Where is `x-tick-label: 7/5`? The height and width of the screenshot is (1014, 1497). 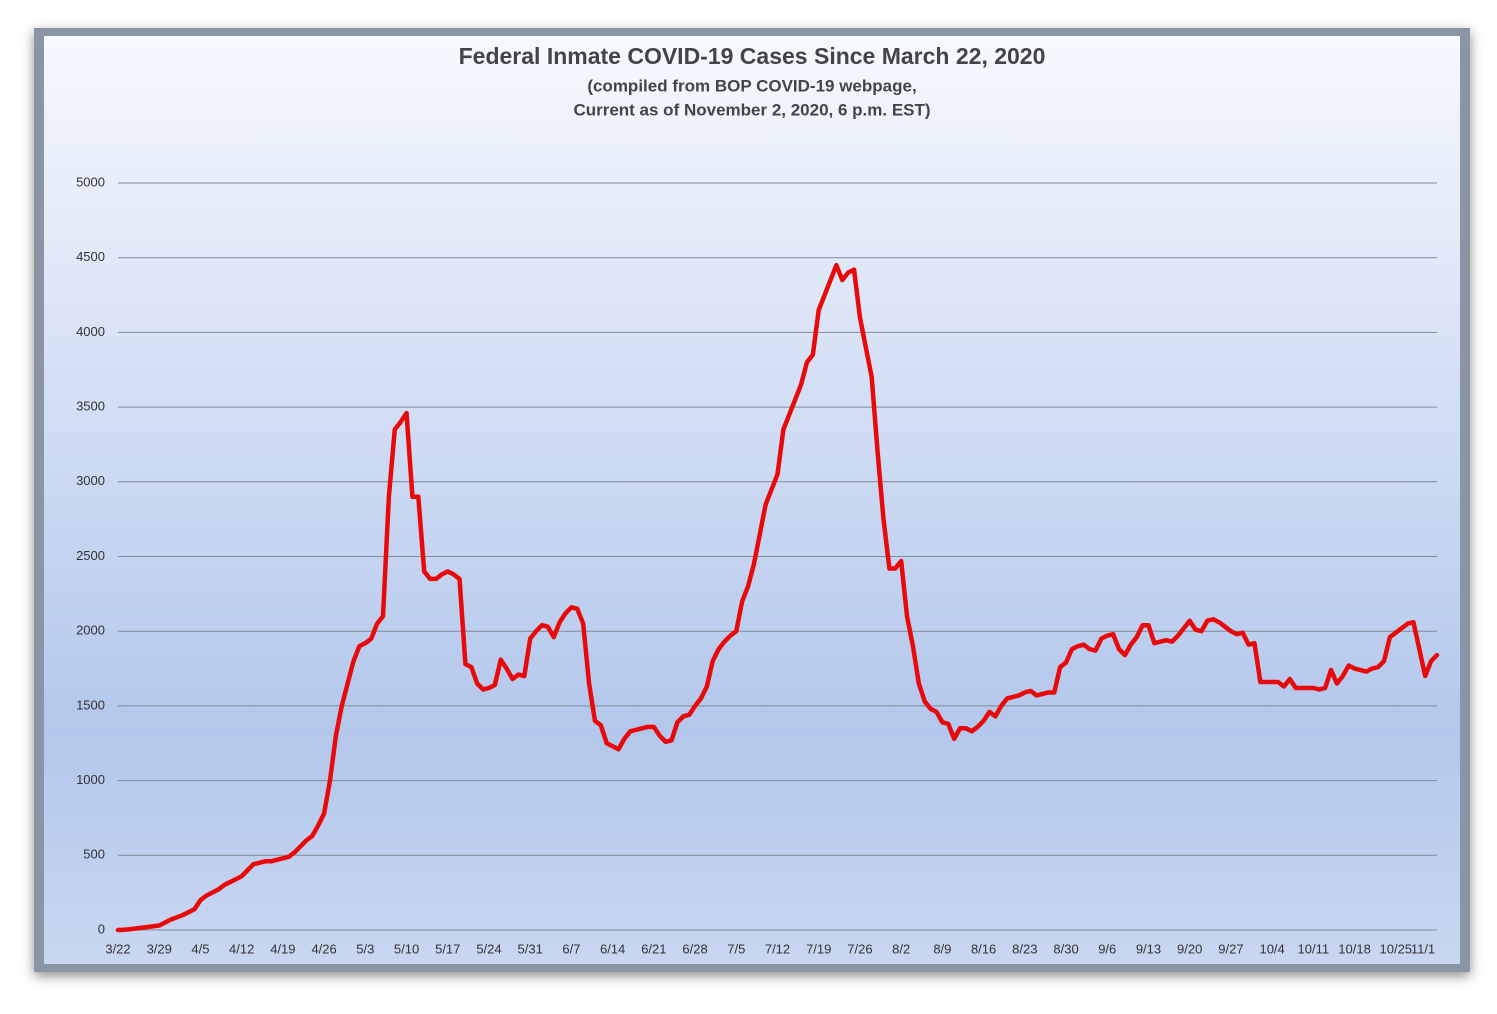 x-tick-label: 7/5 is located at coordinates (736, 948).